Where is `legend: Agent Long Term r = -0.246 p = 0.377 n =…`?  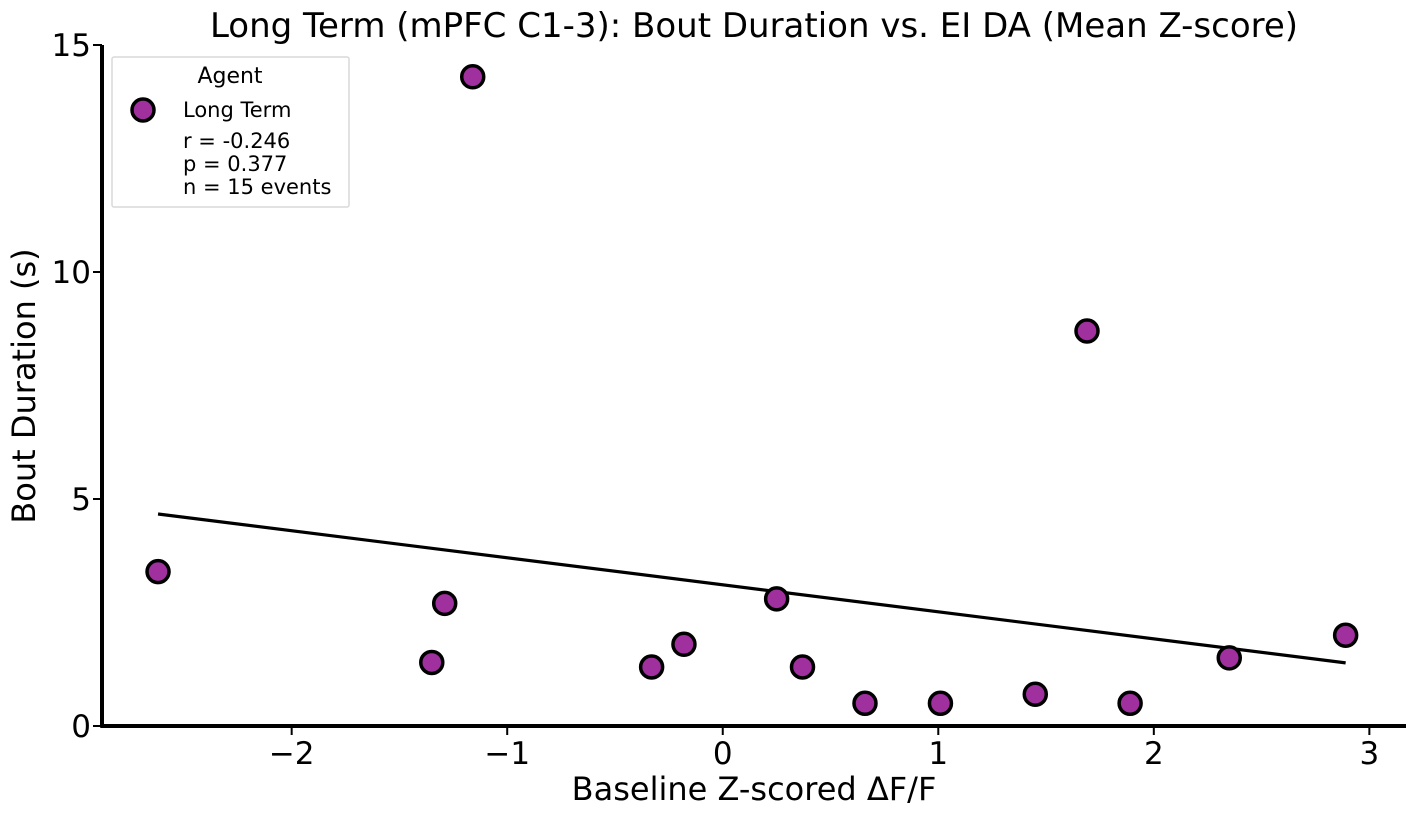
legend: Agent Long Term r = -0.246 p = 0.377 n =… is located at coordinates (230, 132).